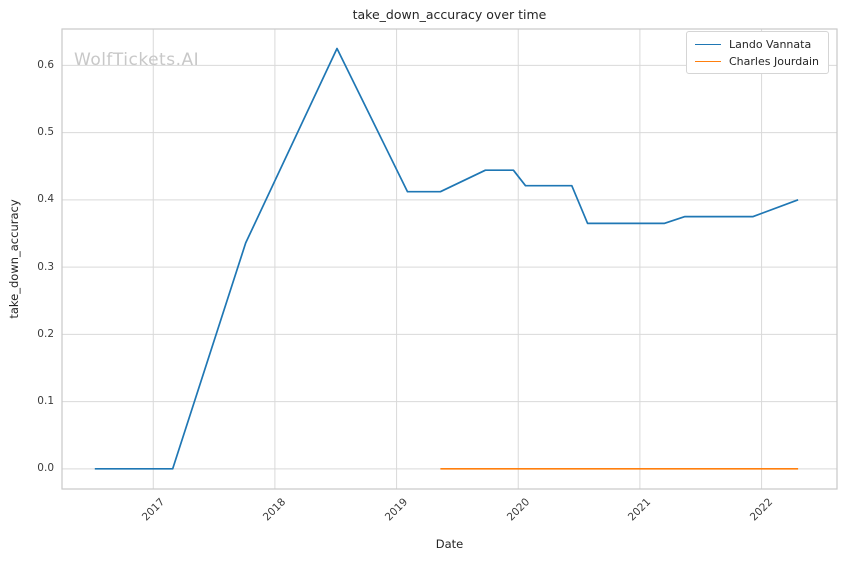  I want to click on y-tick-label: 0.6, so click(45, 64).